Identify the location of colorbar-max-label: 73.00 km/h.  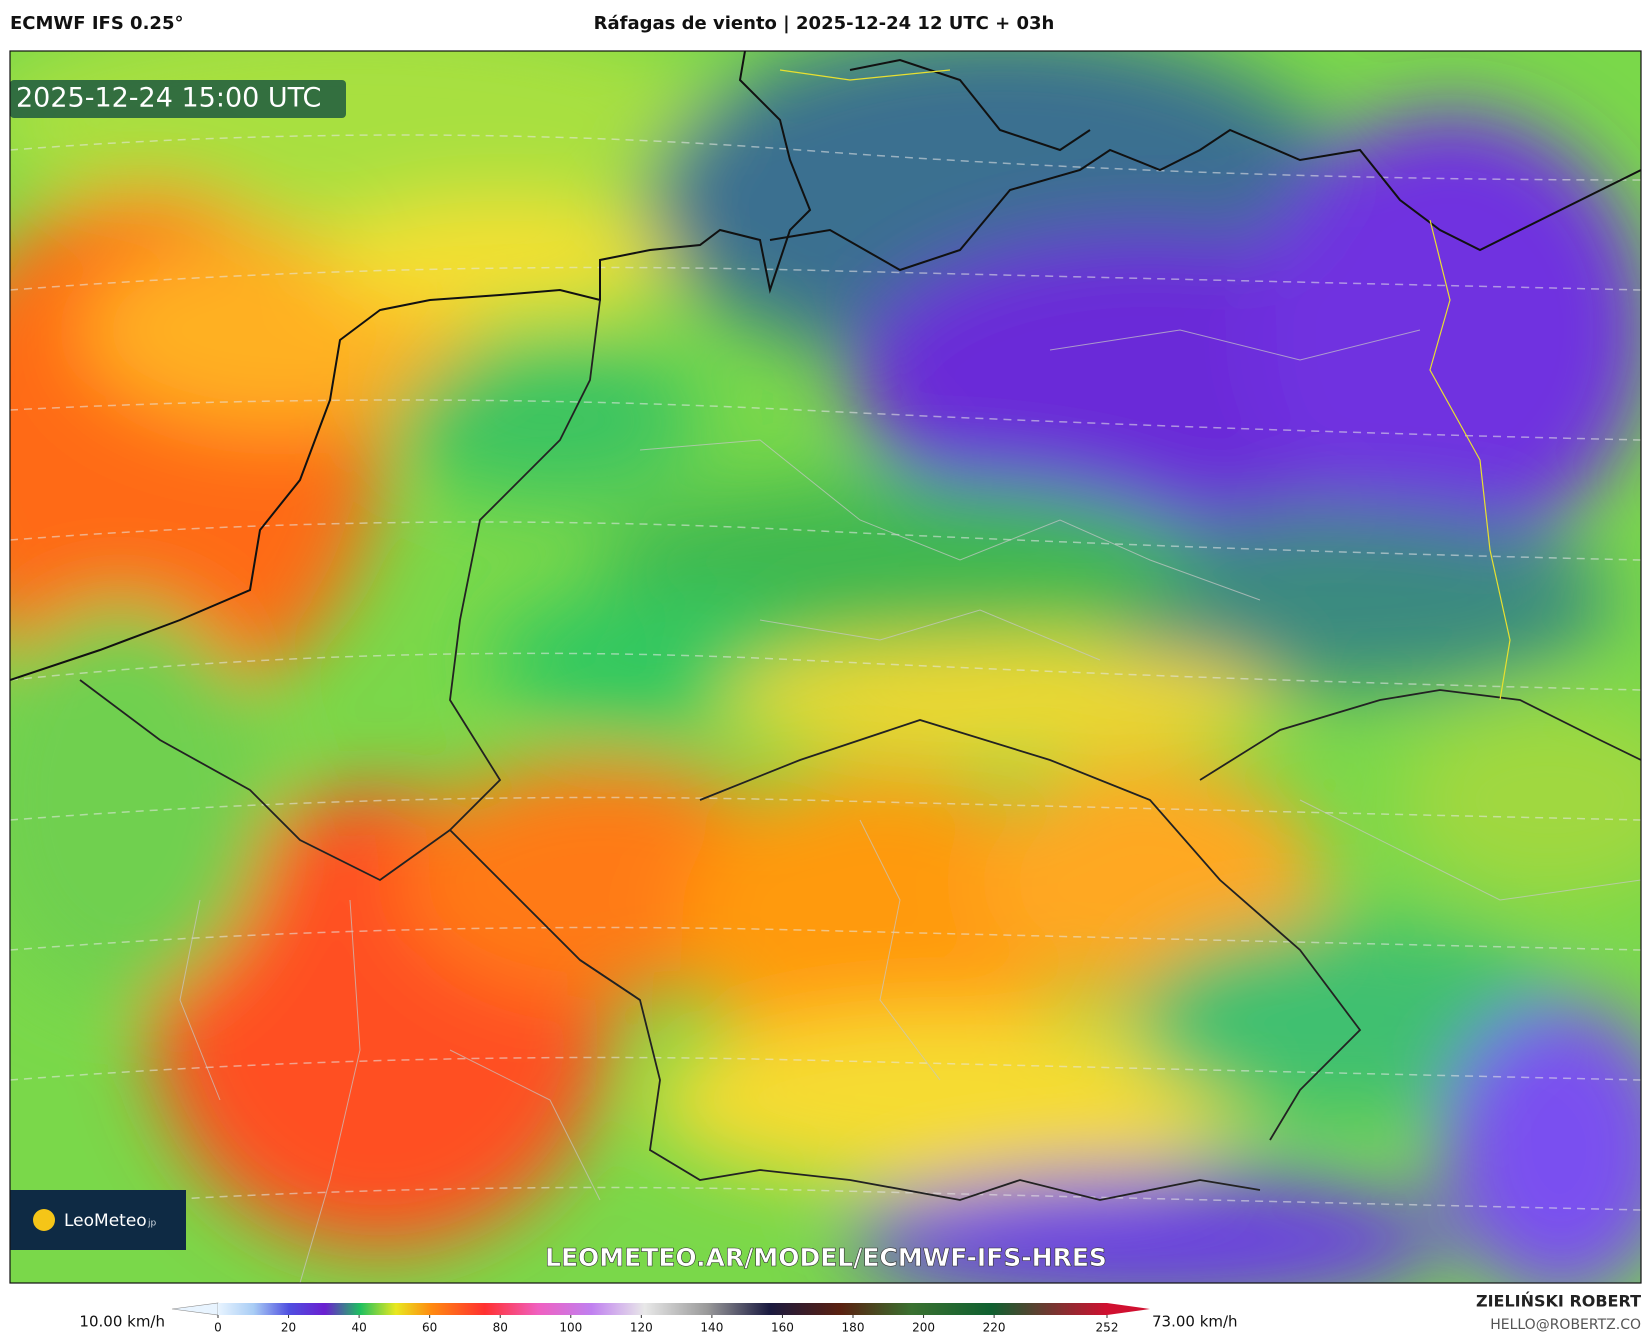
(1195, 1322).